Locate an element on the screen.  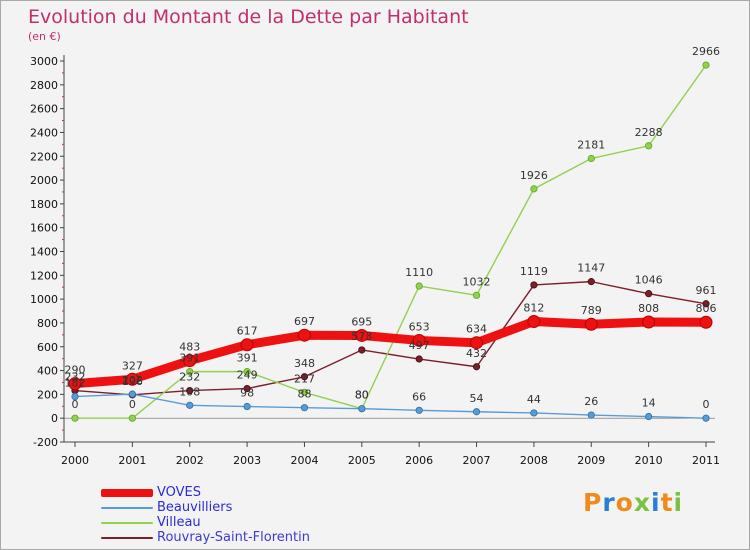
y-tick-label: 800 is located at coordinates (47, 323).